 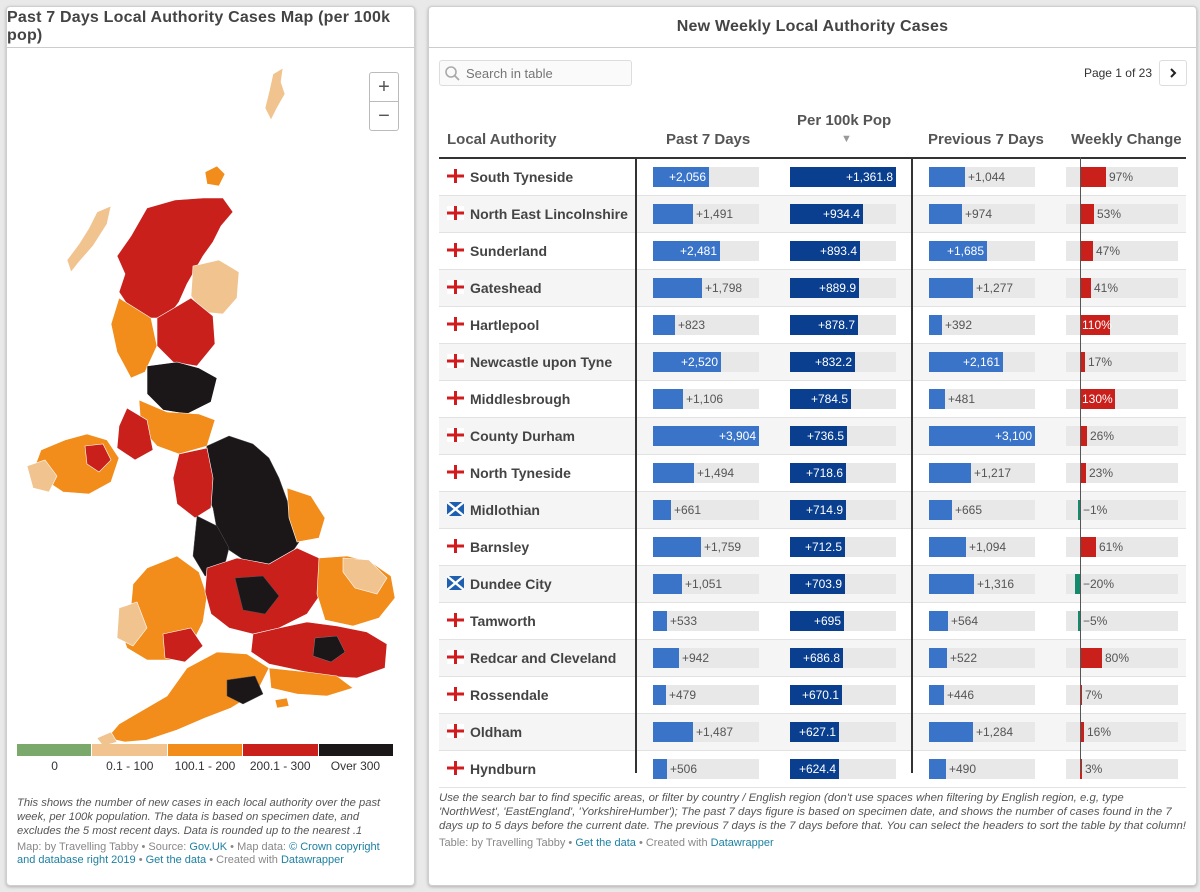 I want to click on map-region-wales-west, so click(x=132, y=624).